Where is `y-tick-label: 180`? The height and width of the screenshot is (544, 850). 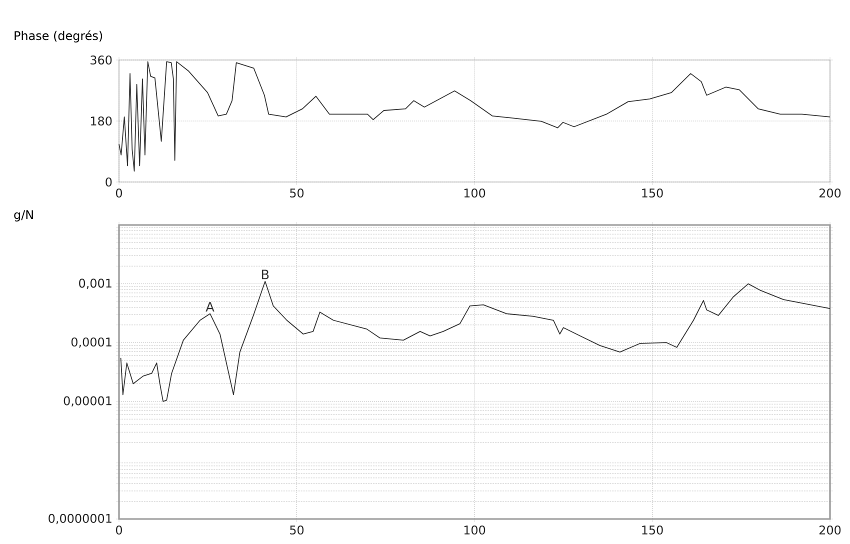 y-tick-label: 180 is located at coordinates (101, 121).